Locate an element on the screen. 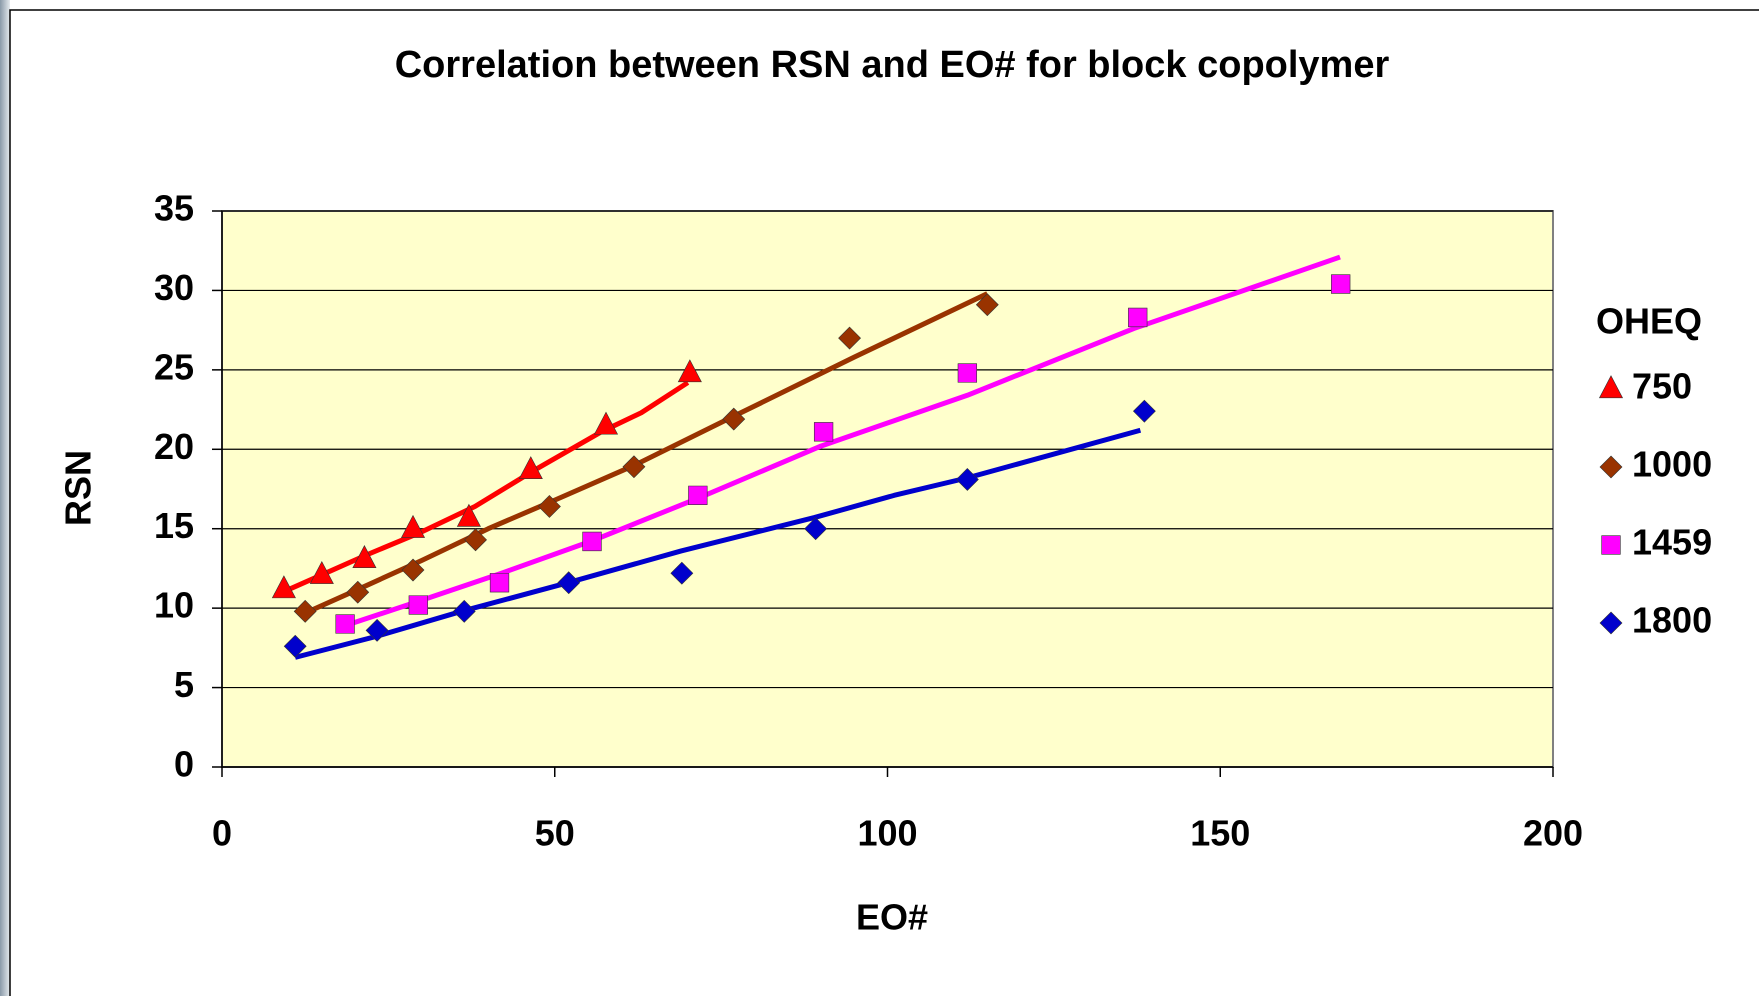 This screenshot has height=996, width=1759. y-tick-label: 30 is located at coordinates (174, 287).